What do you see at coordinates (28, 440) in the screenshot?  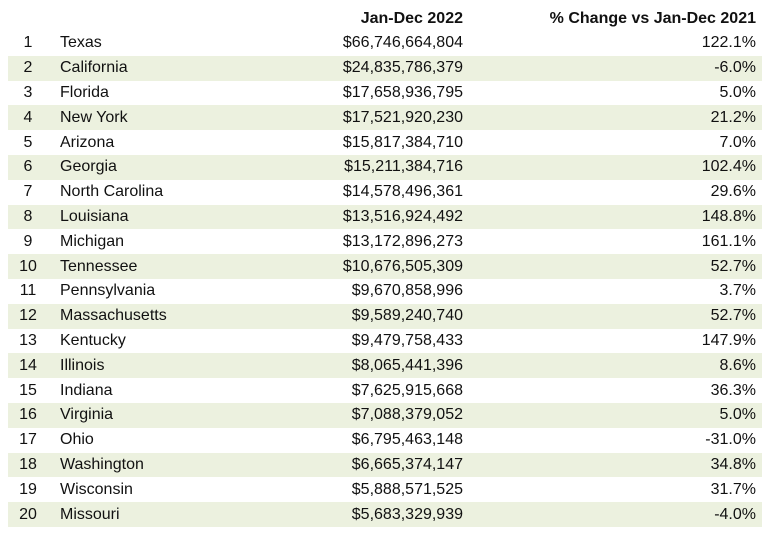 I see `rank-cell: 17` at bounding box center [28, 440].